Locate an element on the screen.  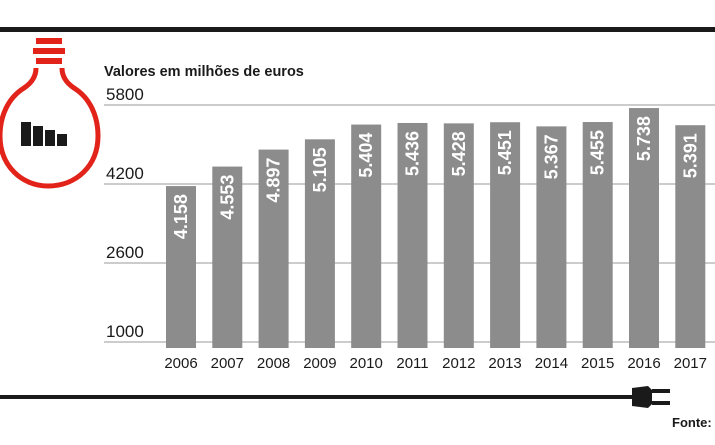
data-label: 5.367 is located at coordinates (551, 156).